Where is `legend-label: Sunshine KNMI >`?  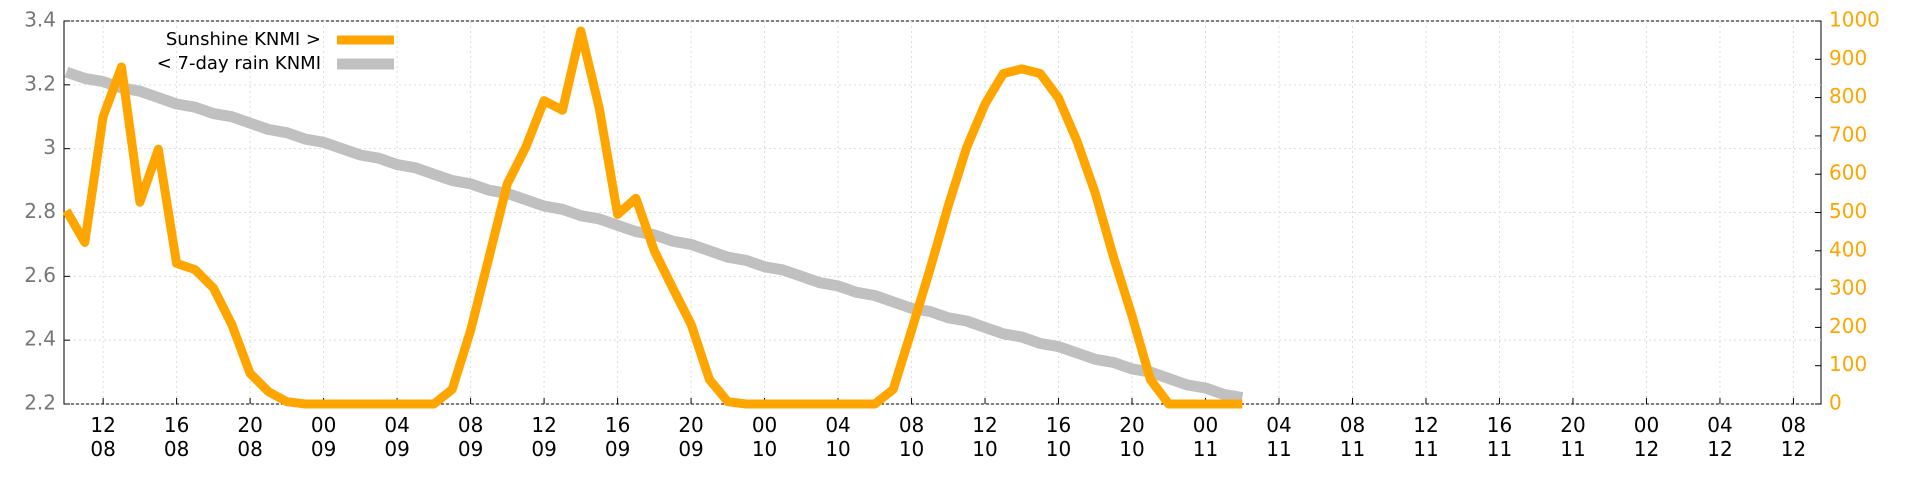
legend-label: Sunshine KNMI > is located at coordinates (243, 39).